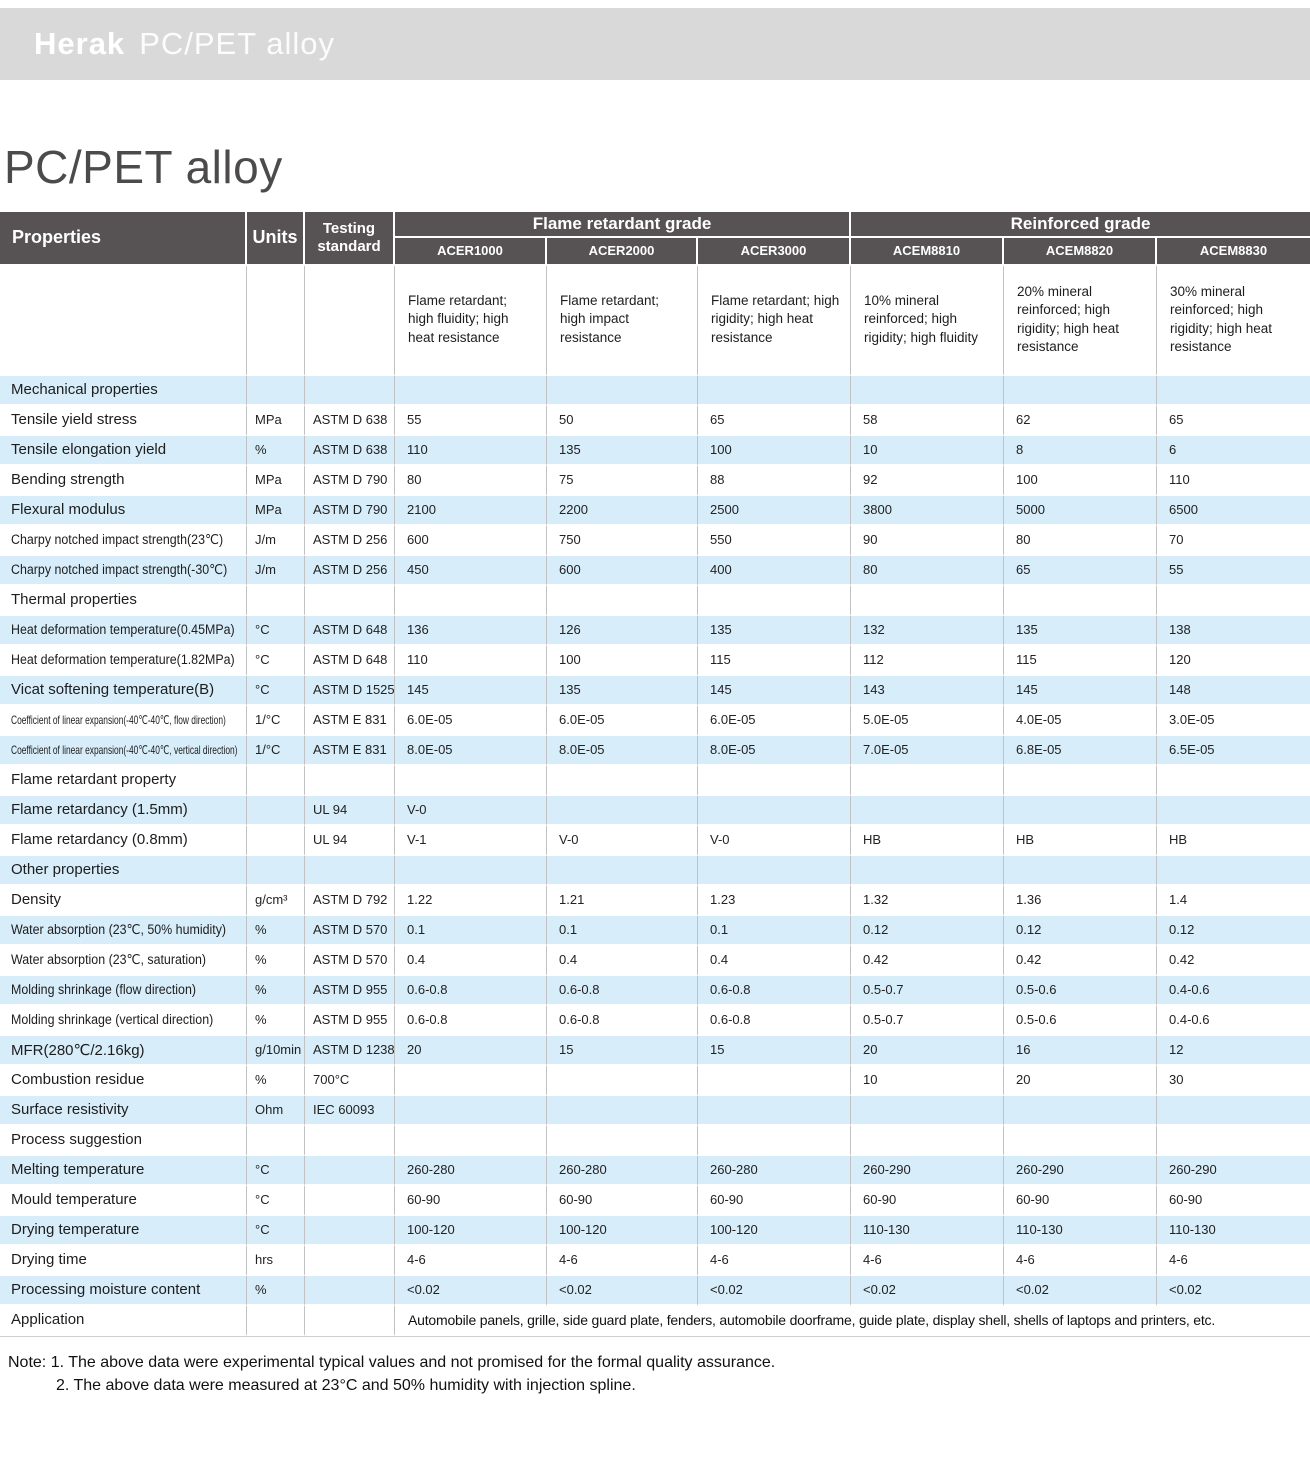  What do you see at coordinates (622, 960) in the screenshot?
I see `value-cell: 0.4` at bounding box center [622, 960].